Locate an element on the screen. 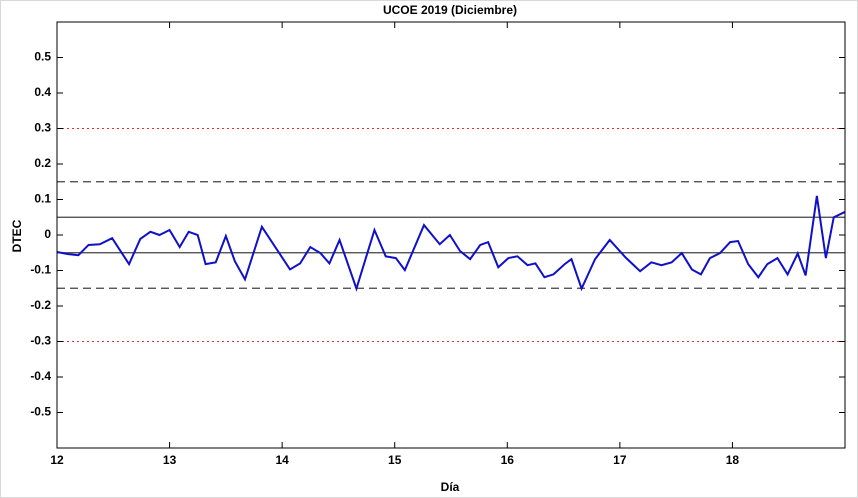 The height and width of the screenshot is (498, 858). y-tick-label: 0.3 is located at coordinates (42, 128).